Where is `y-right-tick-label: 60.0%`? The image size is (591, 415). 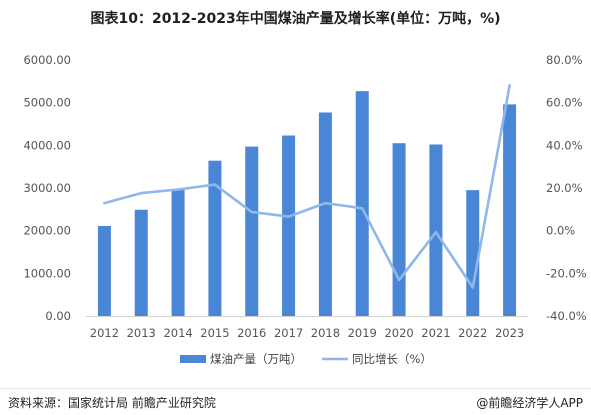 y-right-tick-label: 60.0% is located at coordinates (564, 103).